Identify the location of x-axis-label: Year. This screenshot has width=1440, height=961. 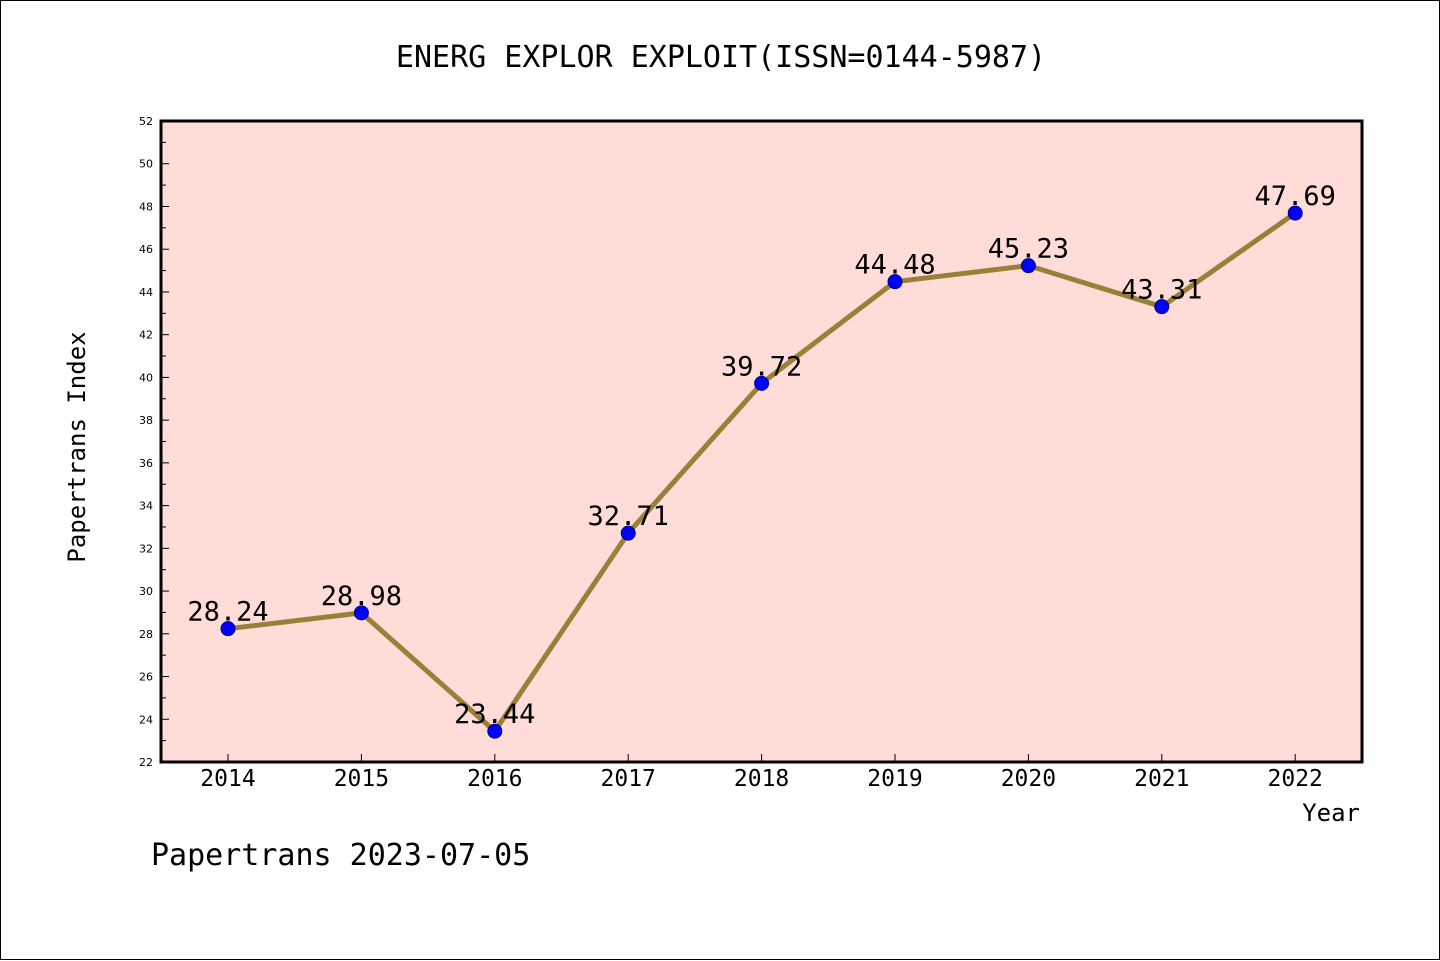
(1331, 813).